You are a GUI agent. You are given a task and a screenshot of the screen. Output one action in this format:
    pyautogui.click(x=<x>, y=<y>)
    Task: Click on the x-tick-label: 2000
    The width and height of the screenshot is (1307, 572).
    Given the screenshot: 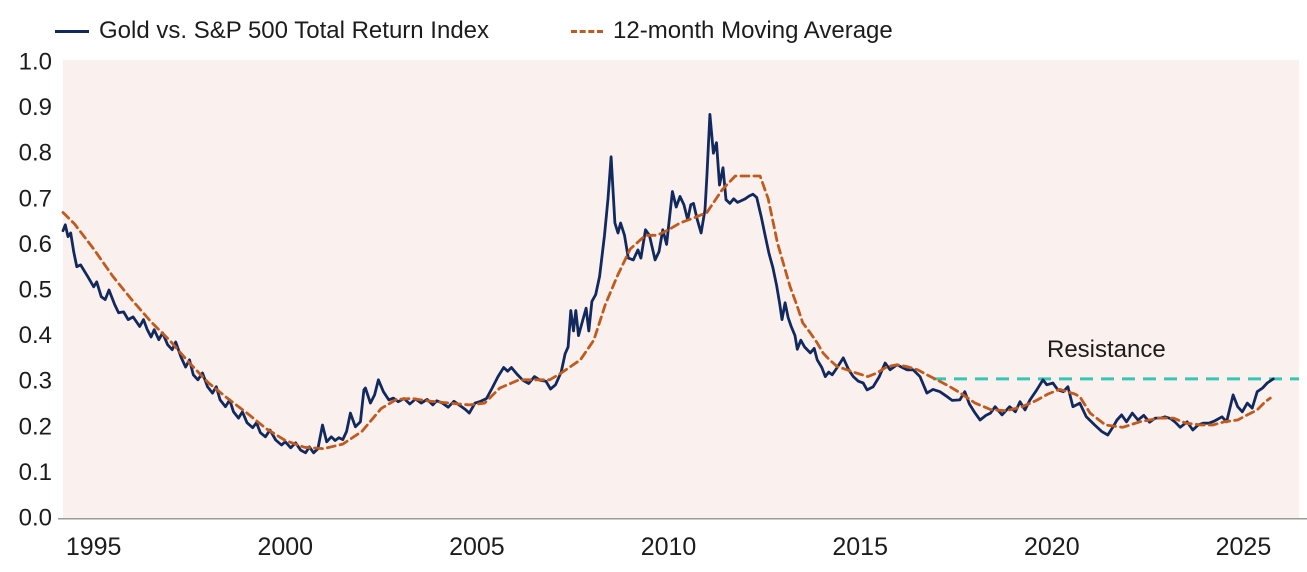 What is the action you would take?
    pyautogui.click(x=285, y=547)
    